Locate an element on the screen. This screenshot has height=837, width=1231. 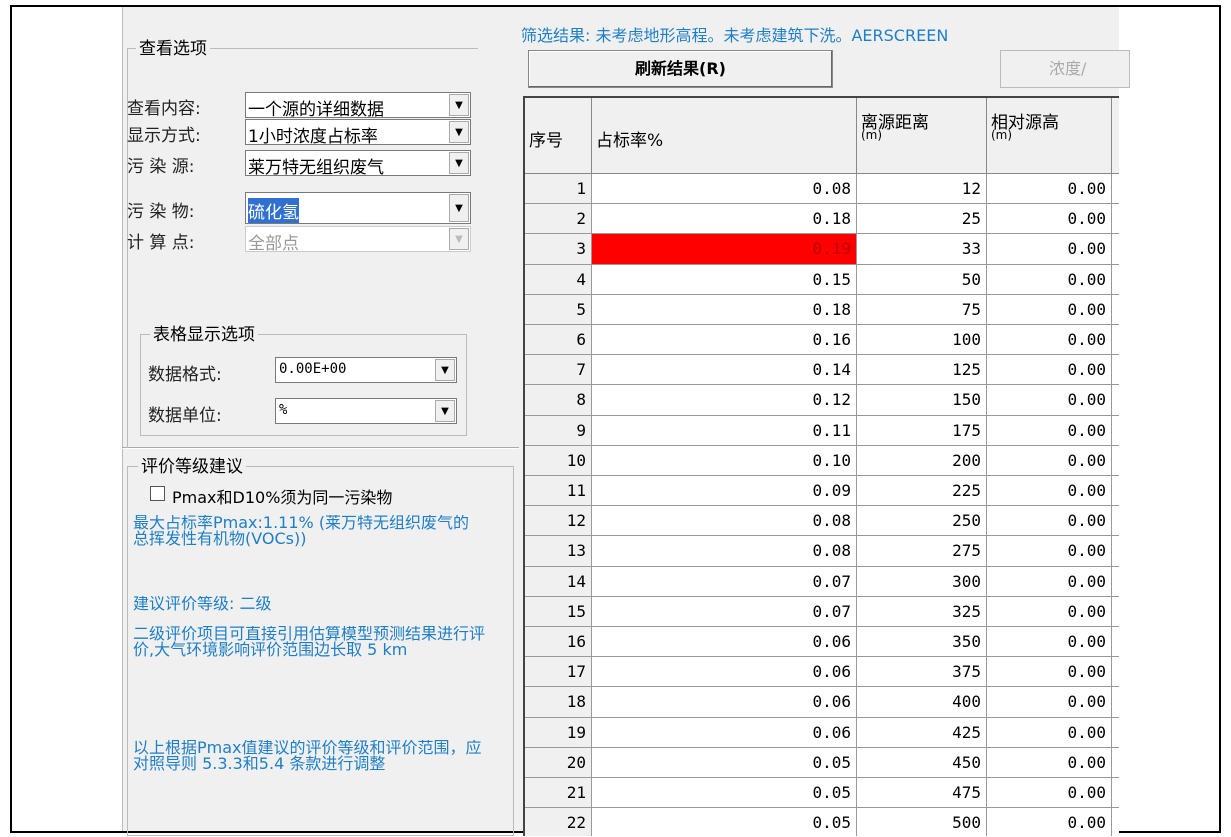
field-label: 查看内容: is located at coordinates (164, 109).